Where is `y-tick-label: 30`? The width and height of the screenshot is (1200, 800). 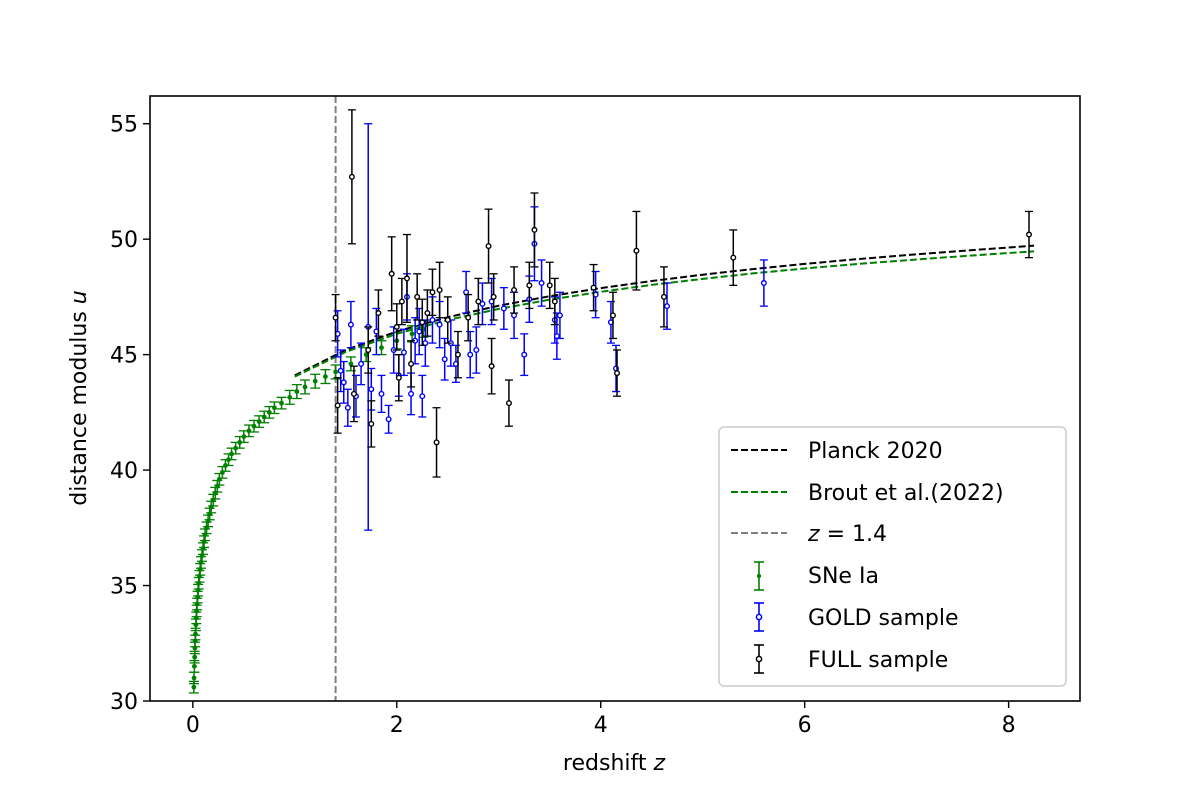 y-tick-label: 30 is located at coordinates (124, 702).